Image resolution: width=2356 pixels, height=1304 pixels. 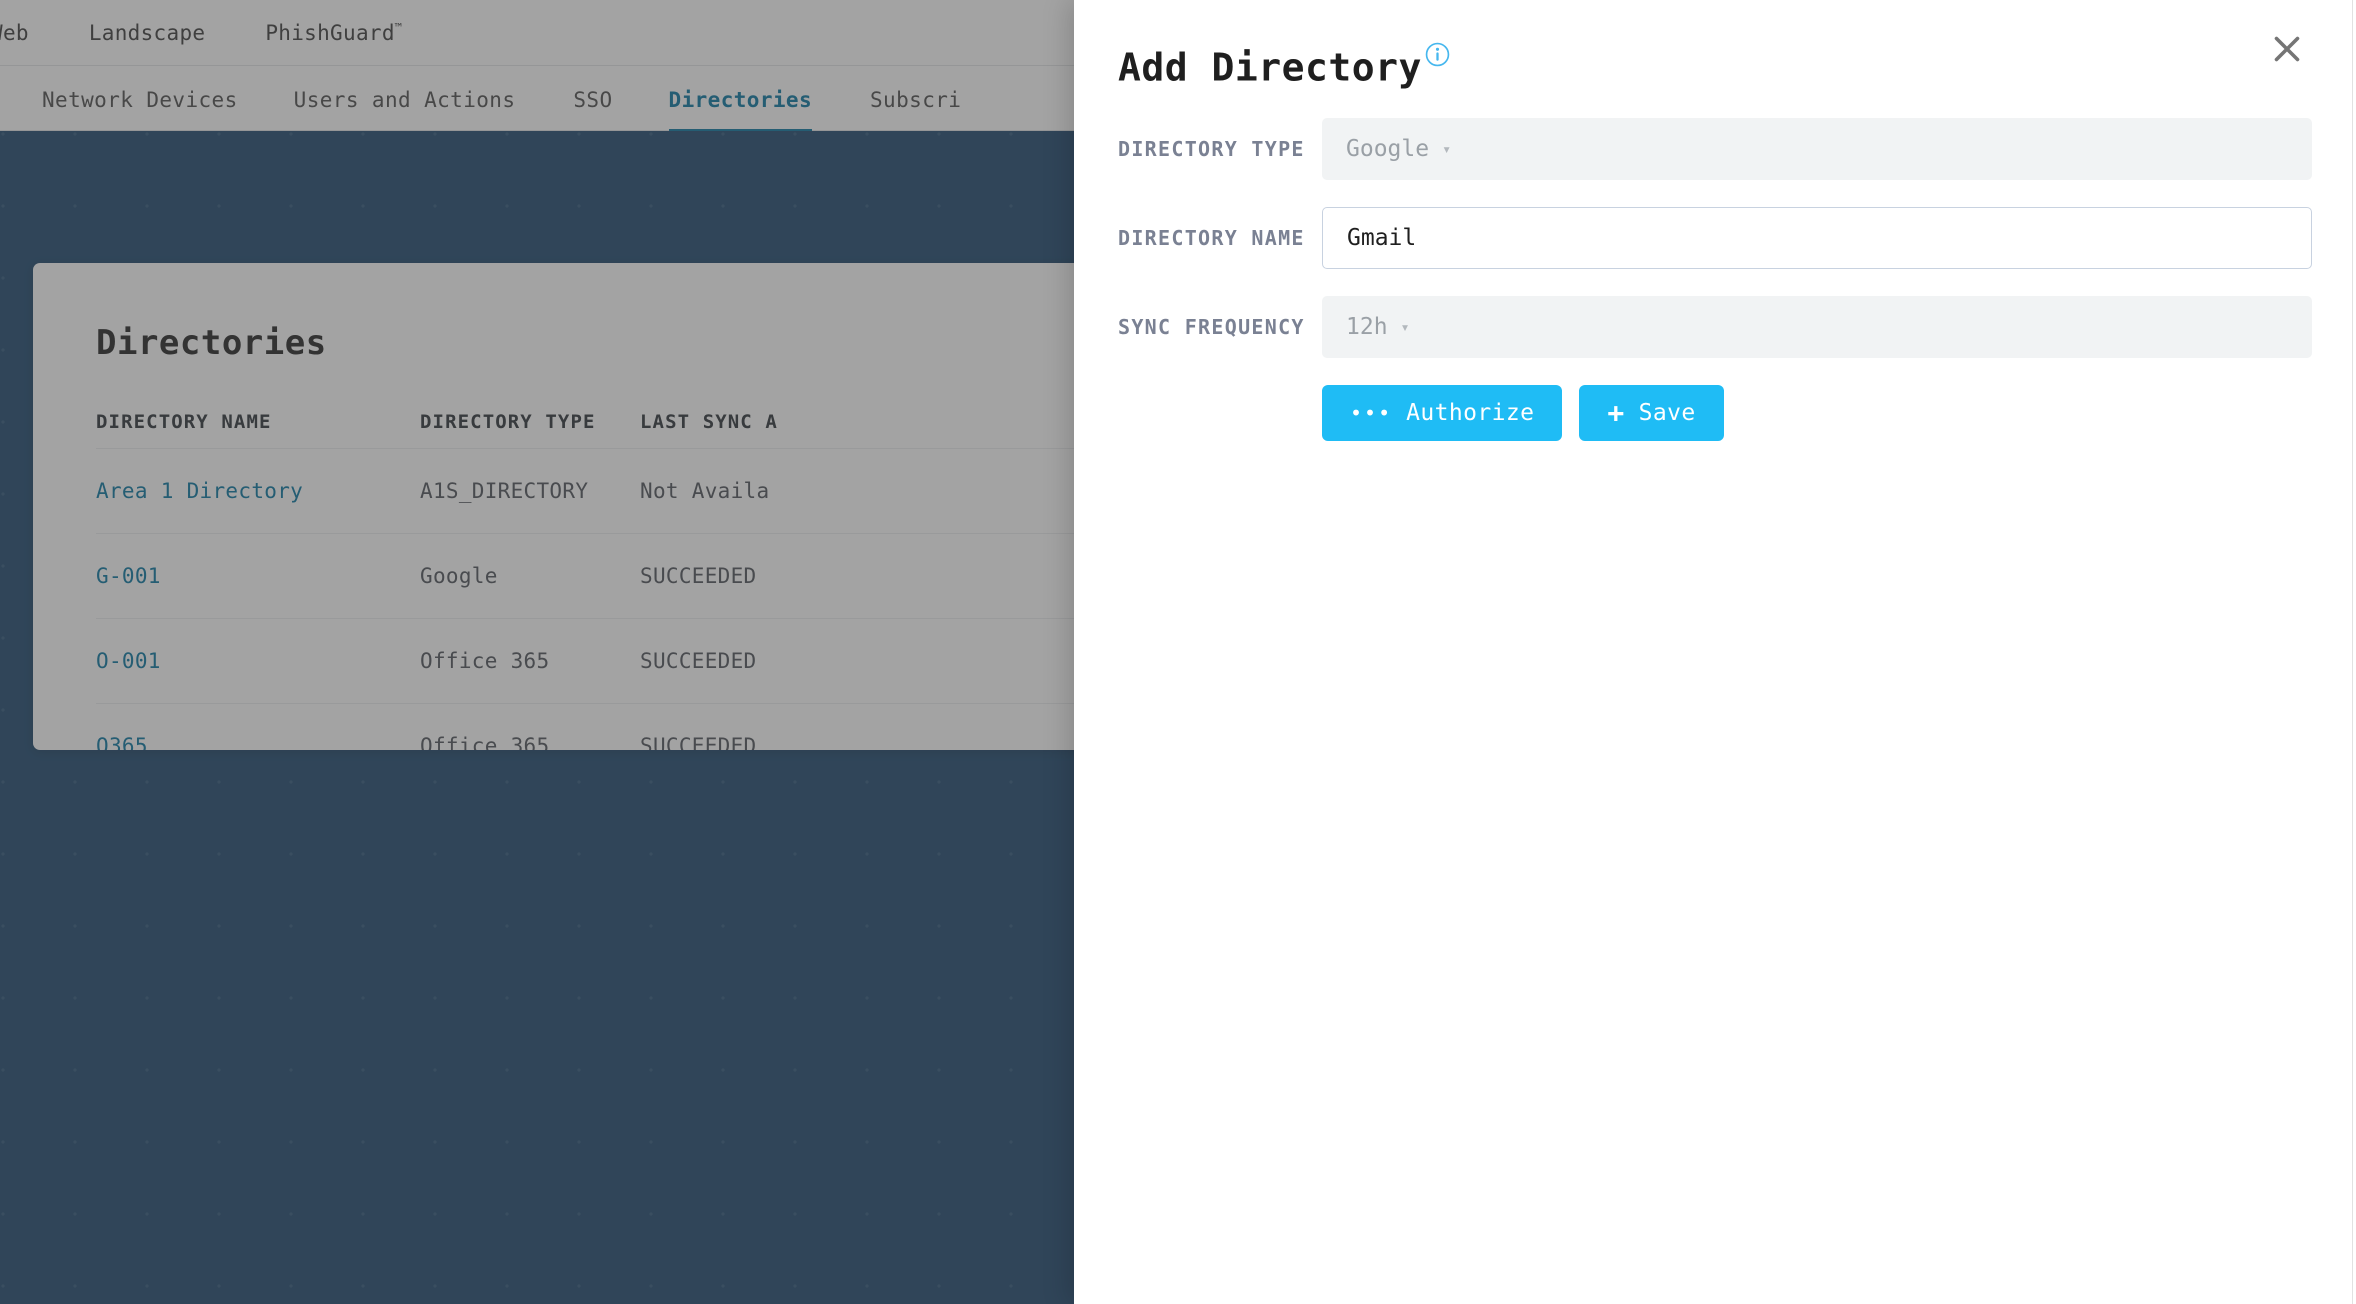 I want to click on tab-network-devices: Network Devices, so click(x=140, y=109).